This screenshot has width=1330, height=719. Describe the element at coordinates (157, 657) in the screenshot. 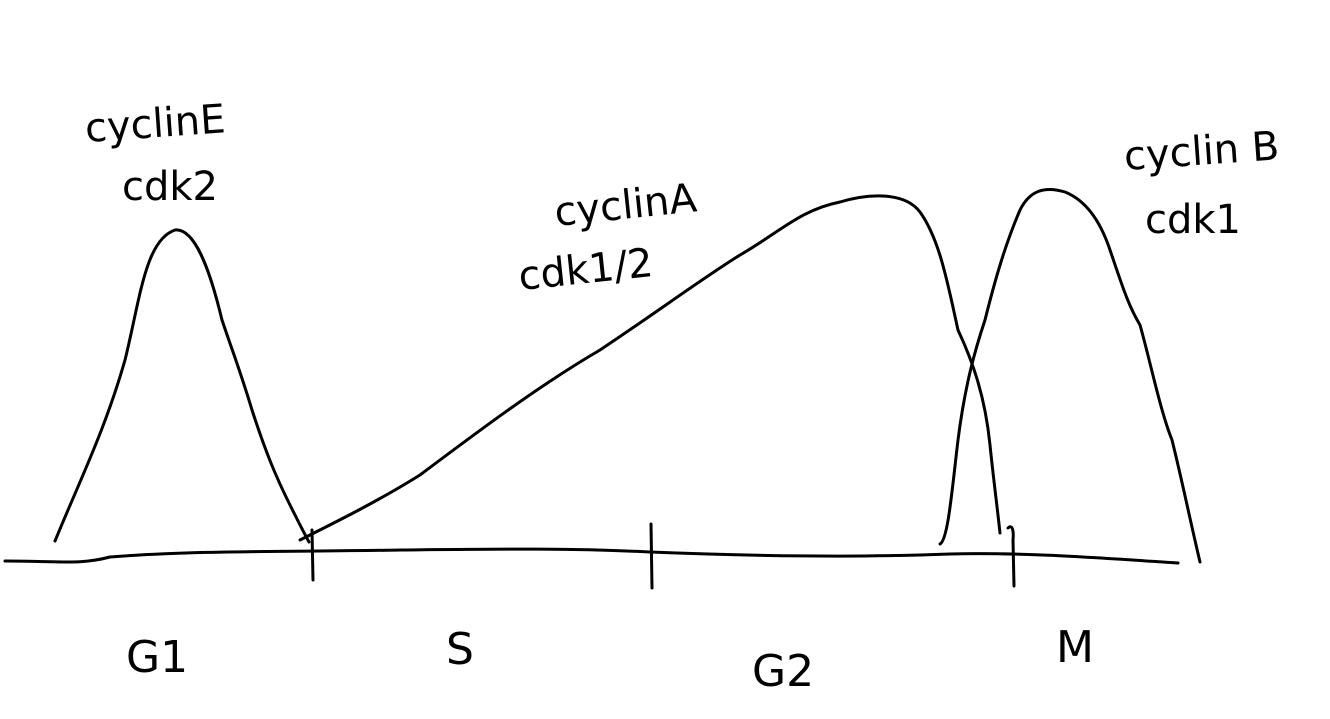

I see `phase-label-g1: G1` at that location.